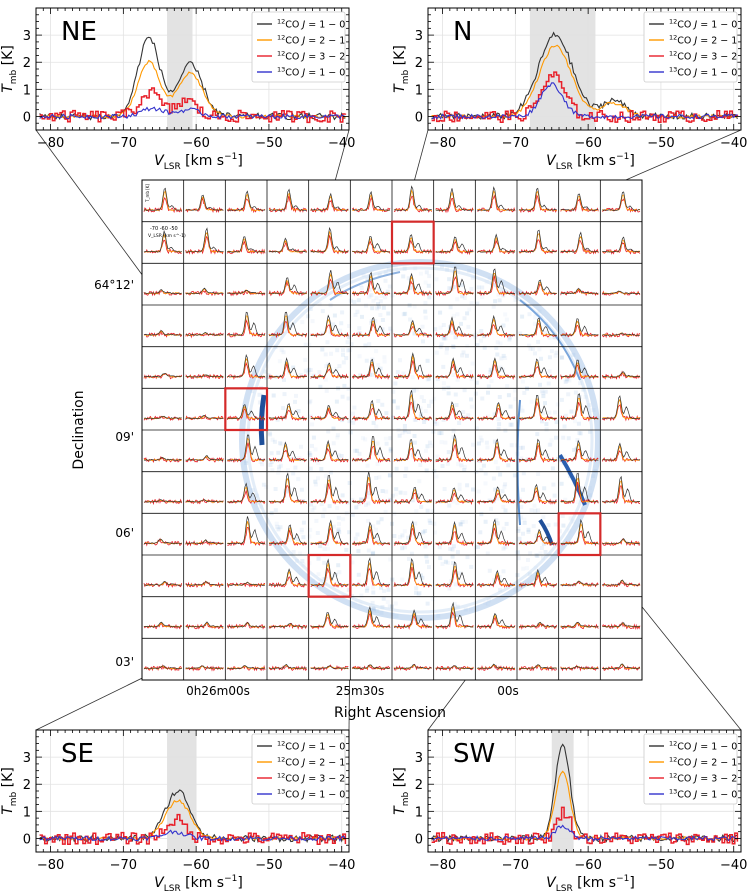 This screenshot has height=896, width=753. Describe the element at coordinates (164, 229) in the screenshot. I see `inset-xticks: -70 -60 -50` at that location.